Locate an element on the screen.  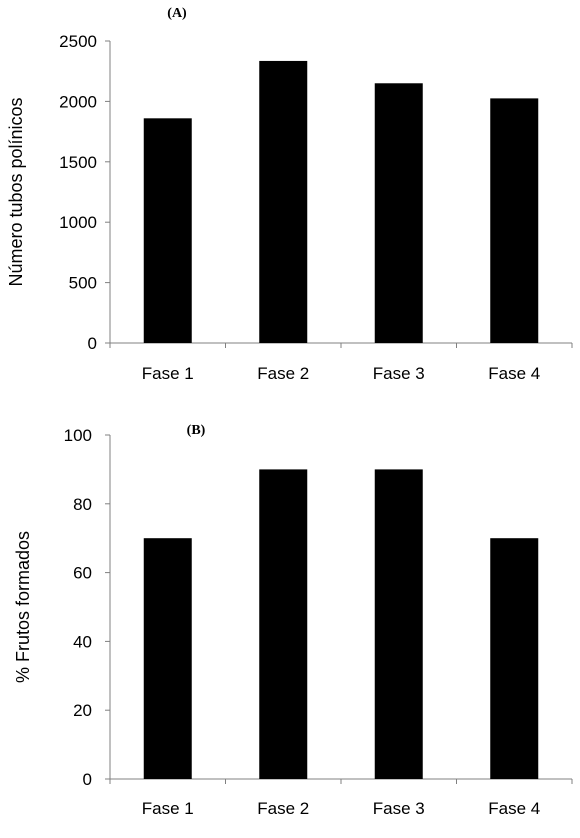
y-tick-label: 20 is located at coordinates (82, 710).